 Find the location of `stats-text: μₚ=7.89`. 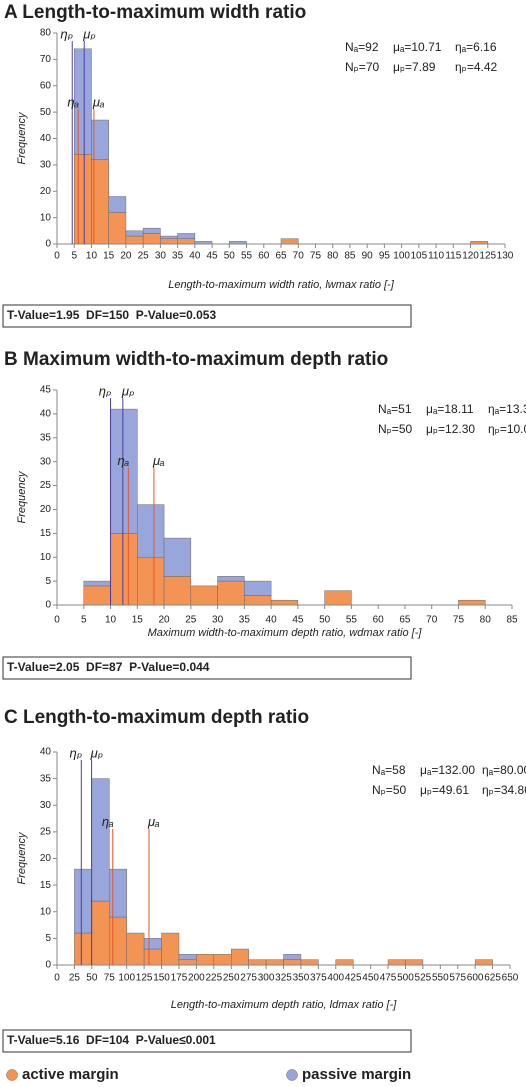

stats-text: μₚ=7.89 is located at coordinates (414, 67).